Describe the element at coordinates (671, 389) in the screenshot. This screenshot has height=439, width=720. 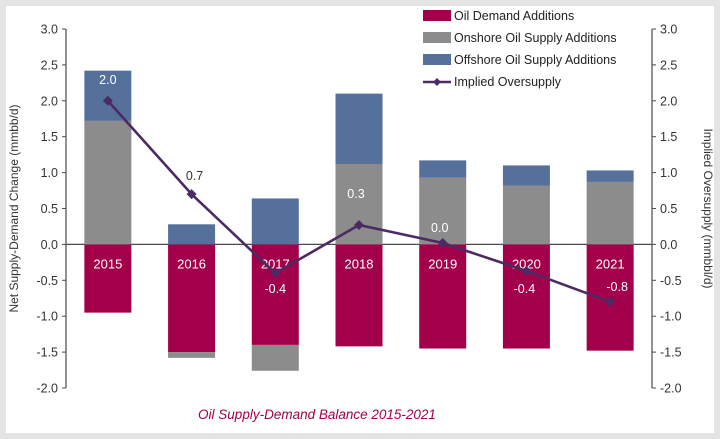
I see `right-tick-label: -2.0` at that location.